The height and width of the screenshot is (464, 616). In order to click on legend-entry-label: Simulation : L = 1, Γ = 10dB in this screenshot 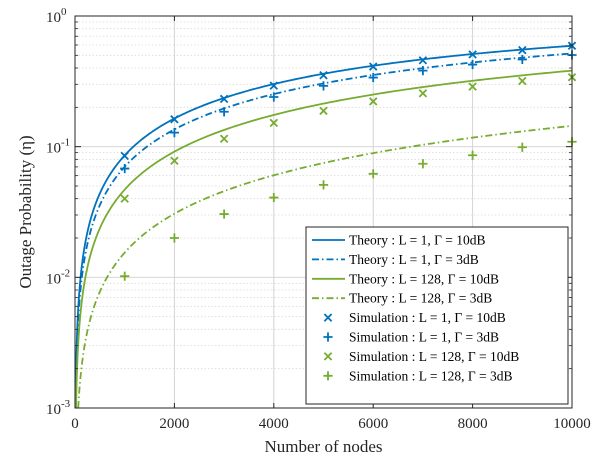, I will do `click(427, 317)`.